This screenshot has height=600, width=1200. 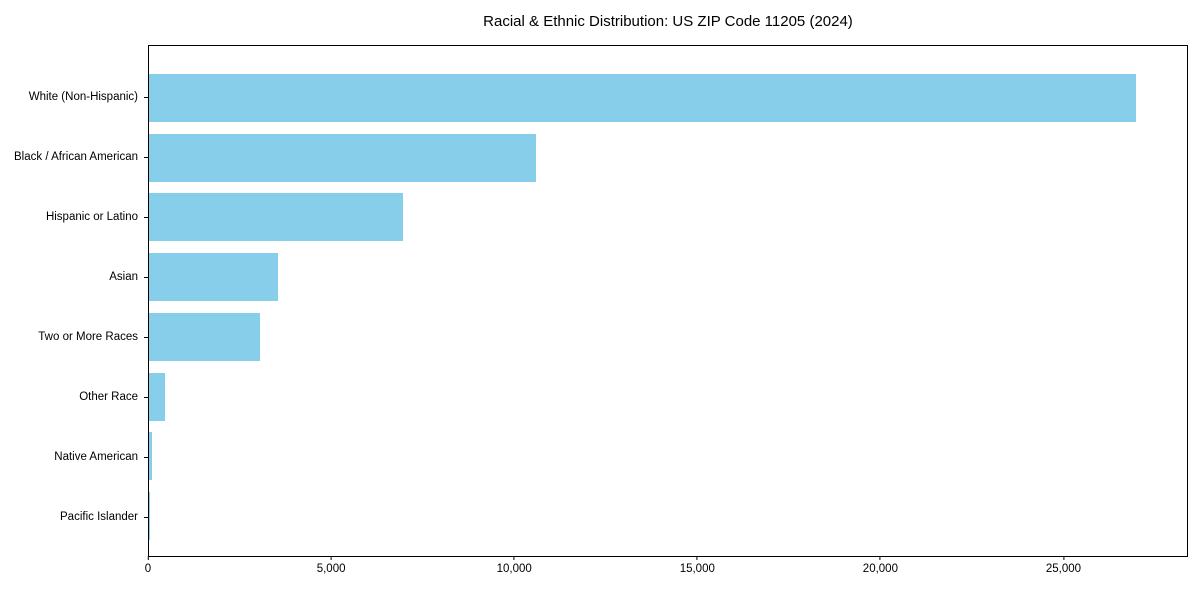 What do you see at coordinates (88, 337) in the screenshot?
I see `y-axis-label: Two or More Races` at bounding box center [88, 337].